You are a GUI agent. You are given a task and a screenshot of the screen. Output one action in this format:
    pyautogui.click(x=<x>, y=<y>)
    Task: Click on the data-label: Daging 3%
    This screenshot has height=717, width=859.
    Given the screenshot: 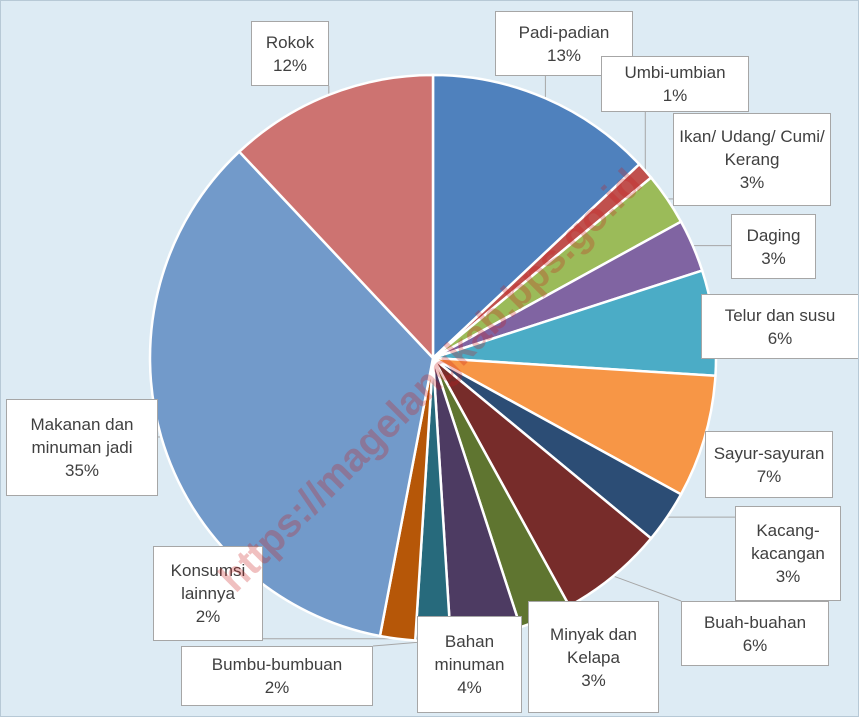 What is the action you would take?
    pyautogui.click(x=773, y=246)
    